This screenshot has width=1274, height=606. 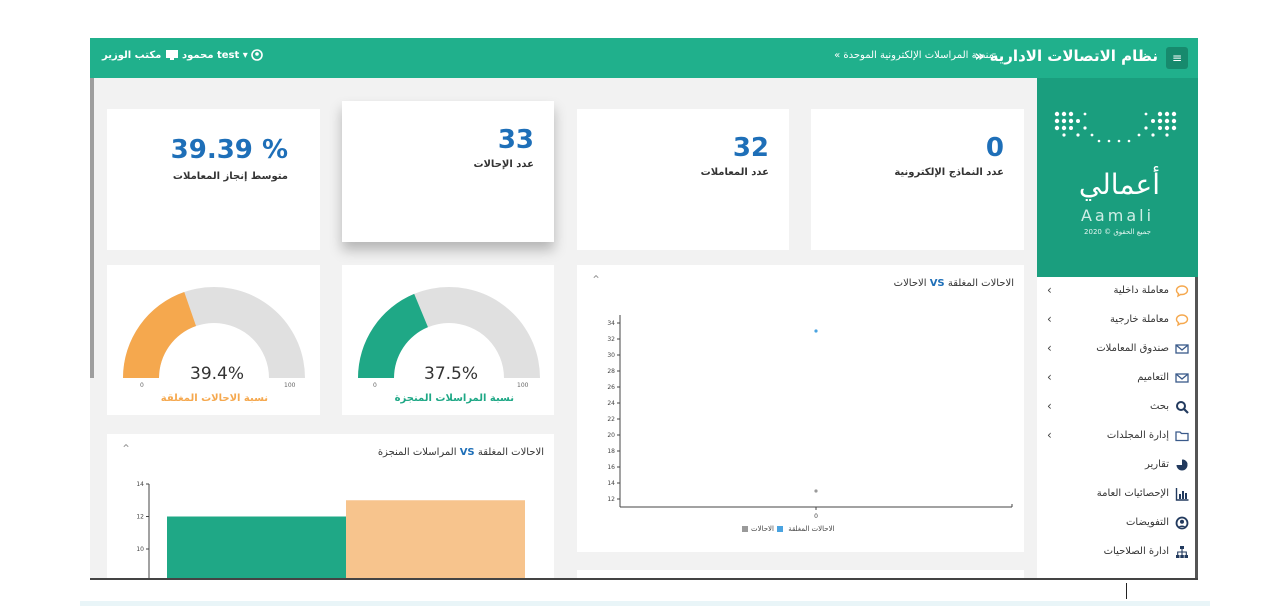 I want to click on office-link: مكتب الوزير, so click(x=140, y=55).